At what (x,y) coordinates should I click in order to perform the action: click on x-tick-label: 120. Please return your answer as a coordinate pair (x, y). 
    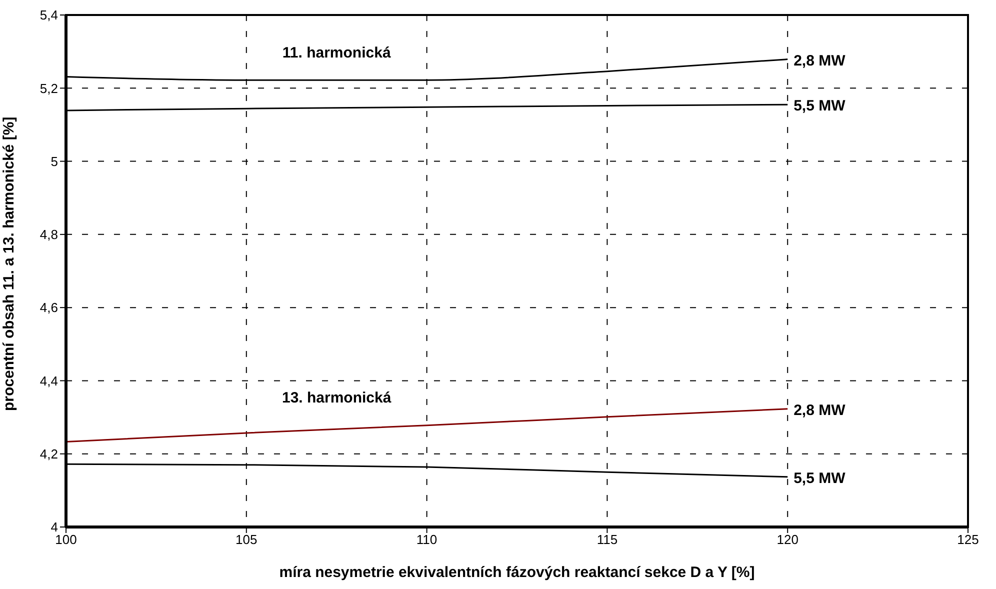
    Looking at the image, I should click on (787, 540).